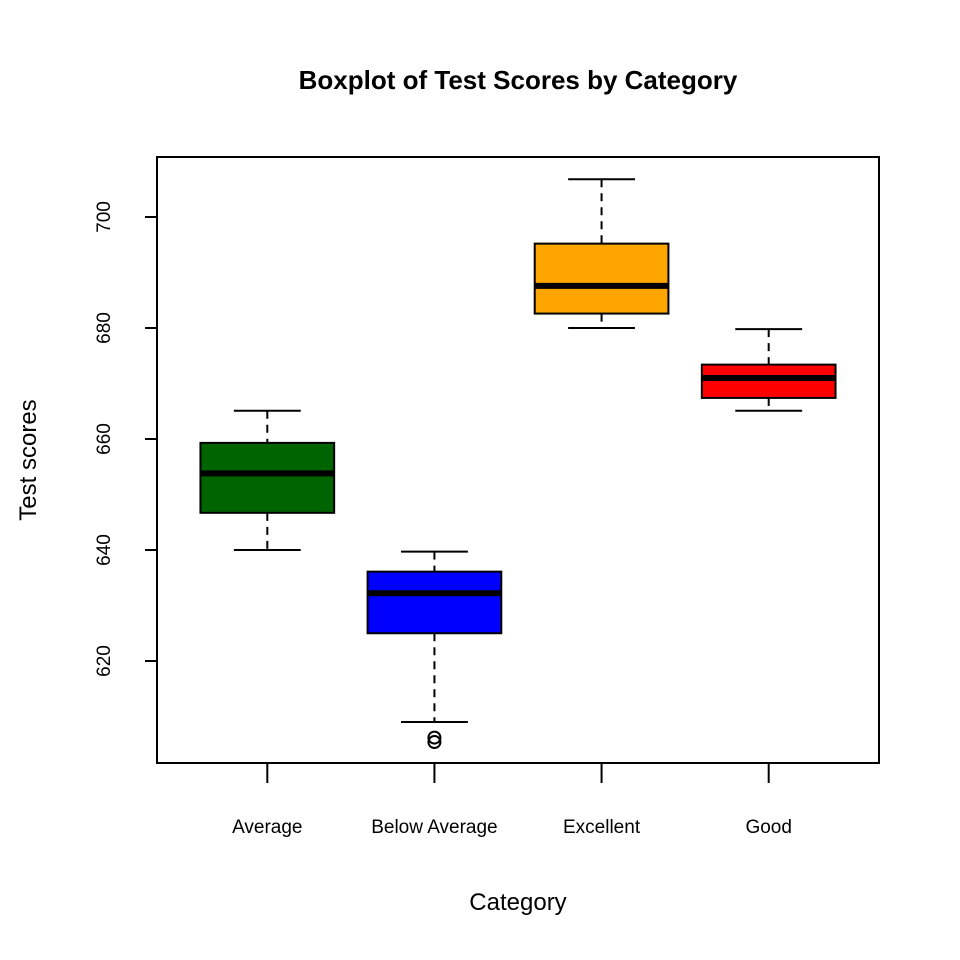 The height and width of the screenshot is (960, 960). I want to click on box-excellent, so click(601, 253).